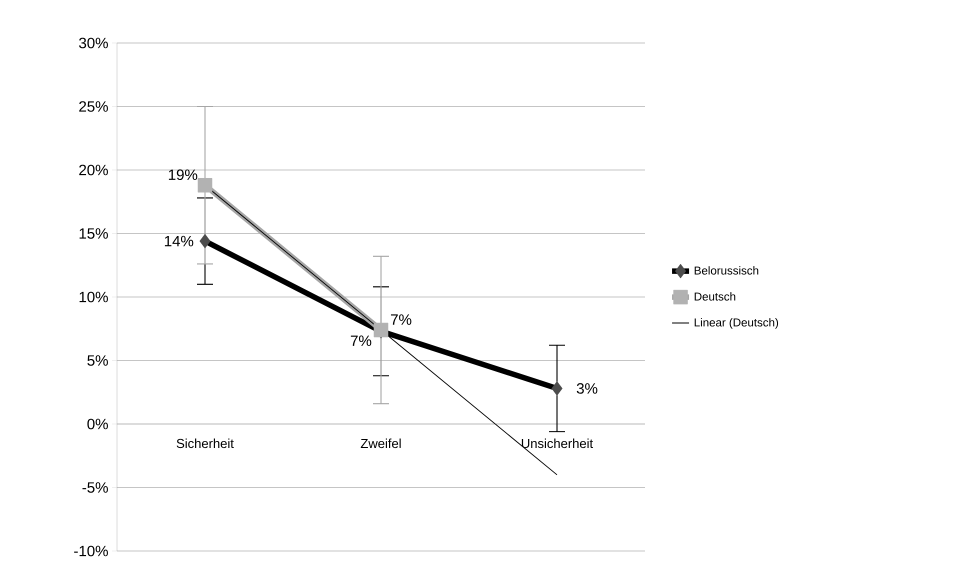 Image resolution: width=955 pixels, height=578 pixels. What do you see at coordinates (715, 296) in the screenshot?
I see `legend-label: Deutsch` at bounding box center [715, 296].